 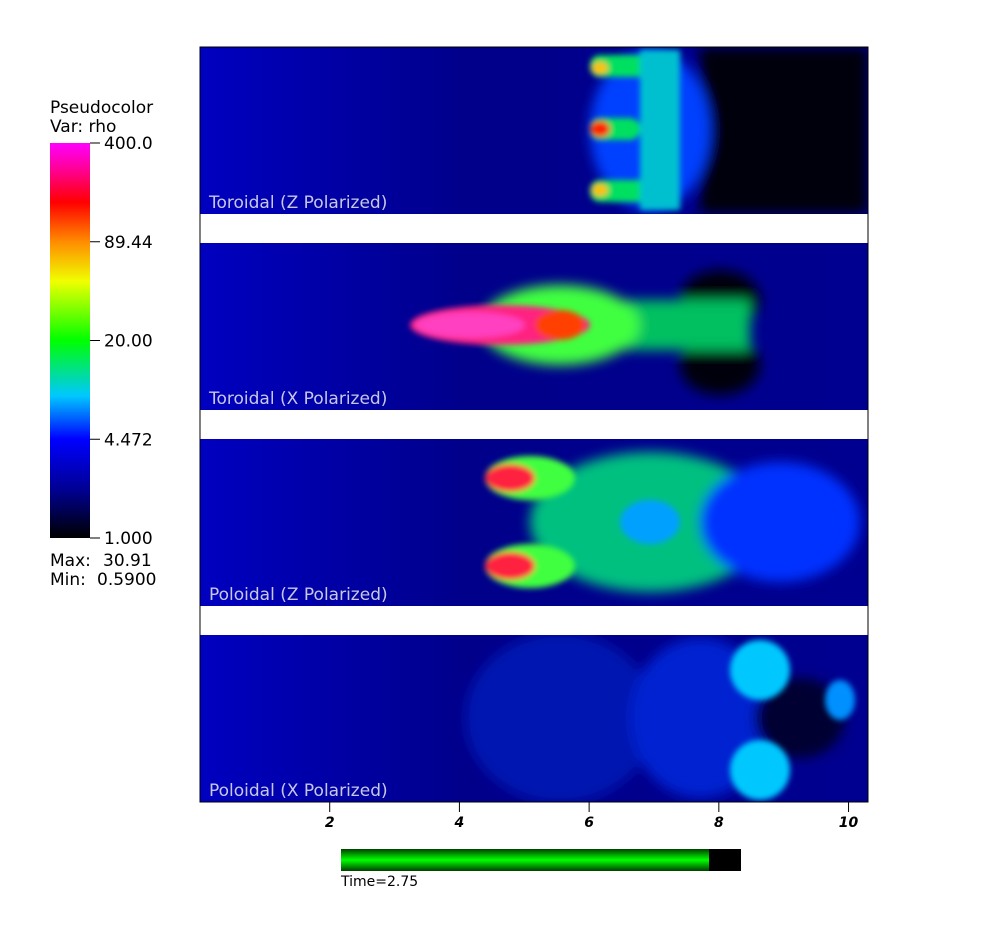 What do you see at coordinates (849, 823) in the screenshot?
I see `x-tick-label: 10` at bounding box center [849, 823].